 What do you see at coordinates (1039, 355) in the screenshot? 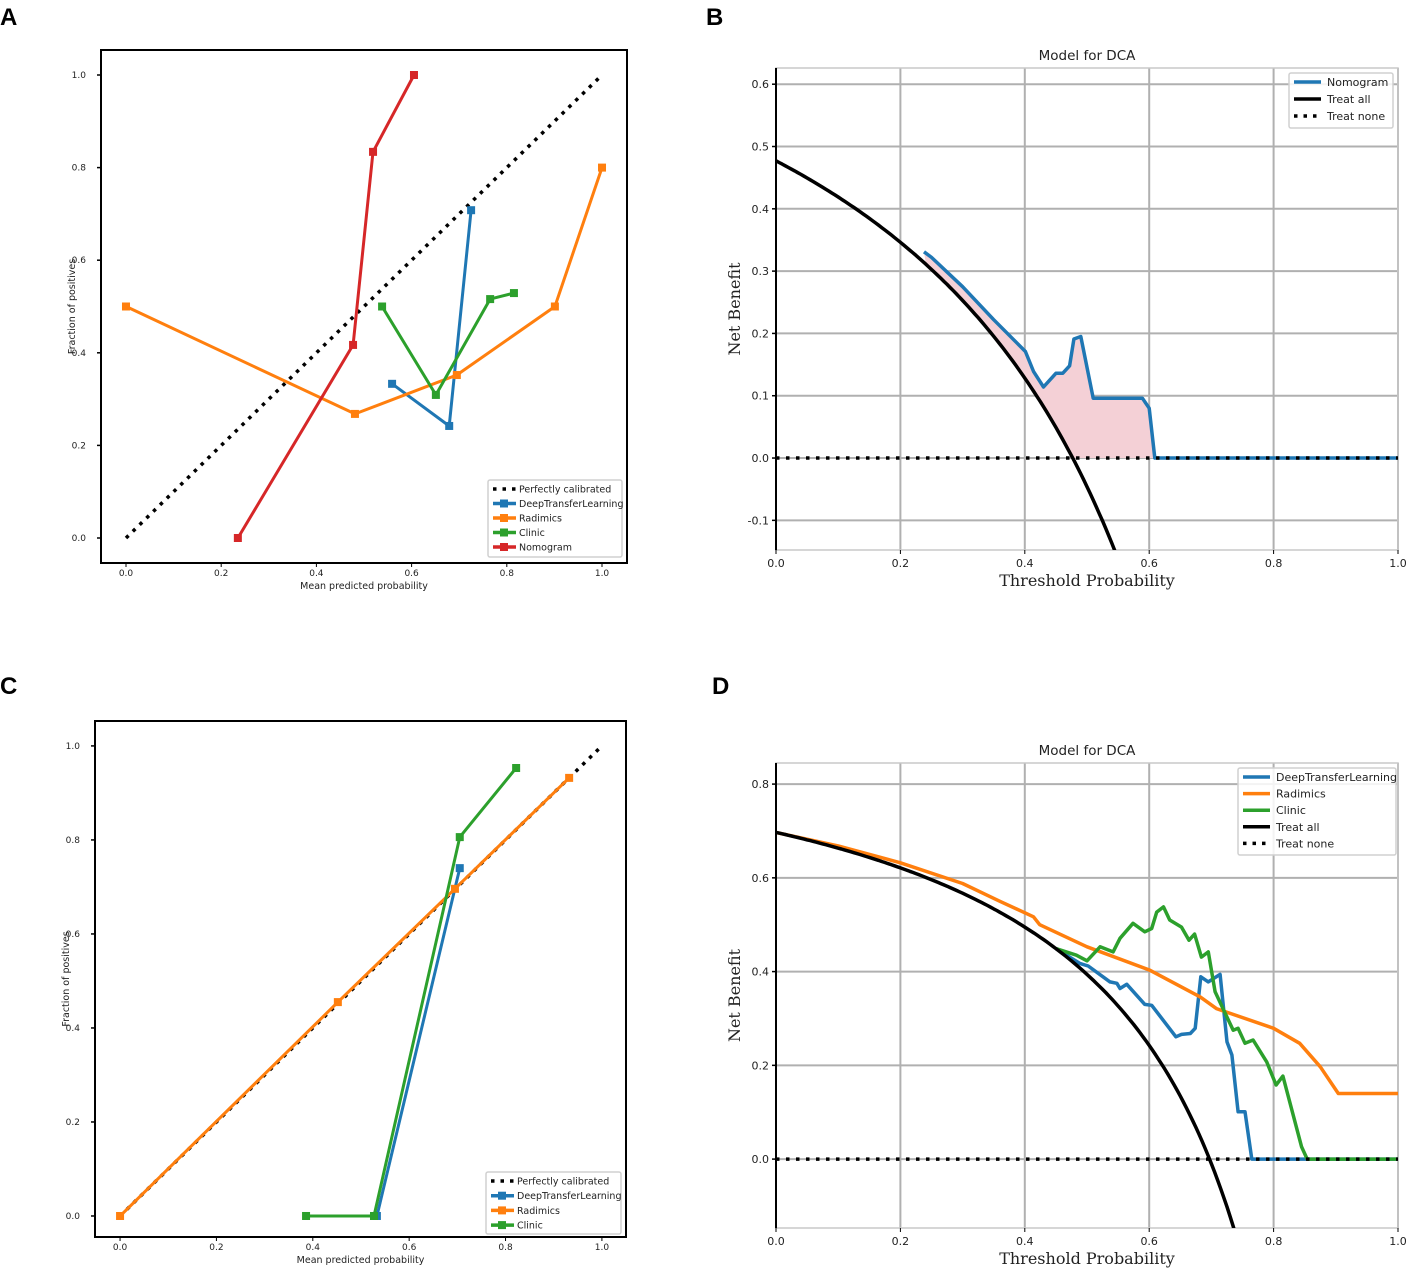
I see `fill-between-area` at bounding box center [1039, 355].